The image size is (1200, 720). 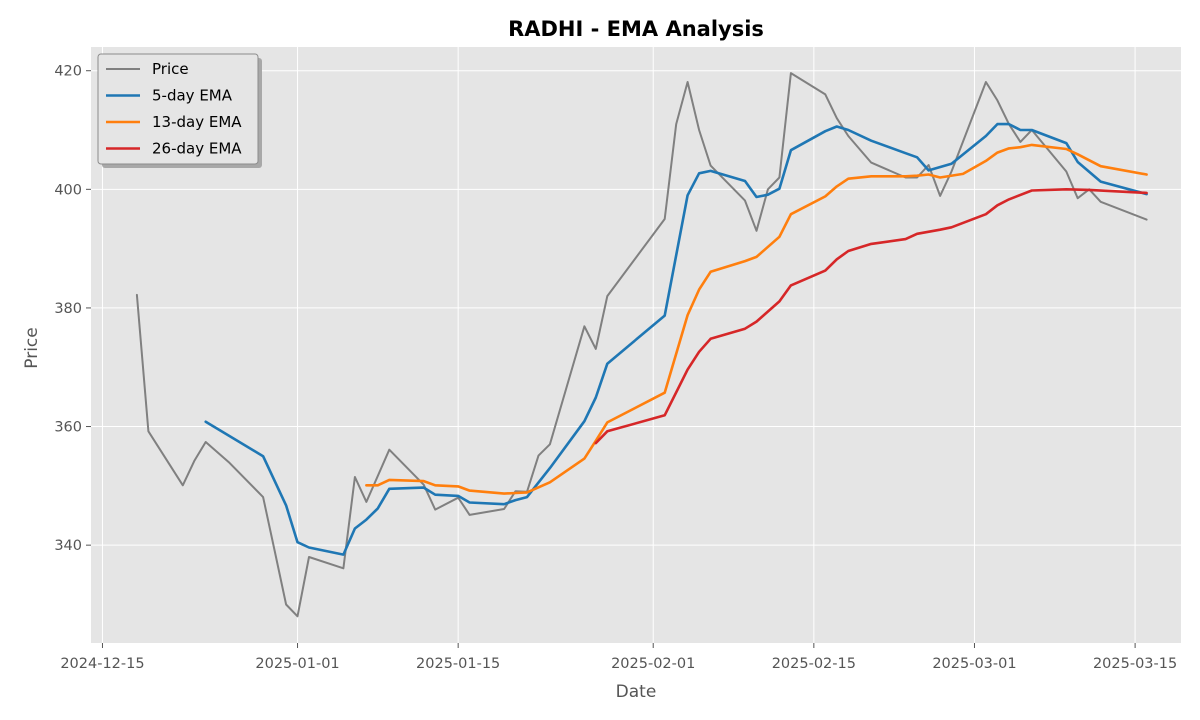 What do you see at coordinates (174, 109) in the screenshot?
I see `legend-items: Price 5-day EMA 13-day EMA 26-day EMA` at bounding box center [174, 109].